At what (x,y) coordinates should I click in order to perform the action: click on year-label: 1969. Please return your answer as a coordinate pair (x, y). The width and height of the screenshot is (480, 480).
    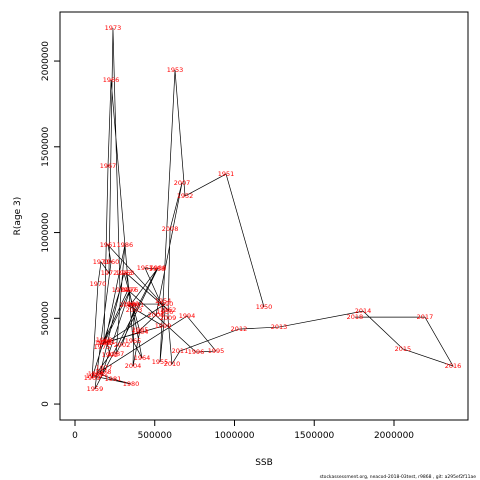
    Looking at the image, I should click on (92, 378).